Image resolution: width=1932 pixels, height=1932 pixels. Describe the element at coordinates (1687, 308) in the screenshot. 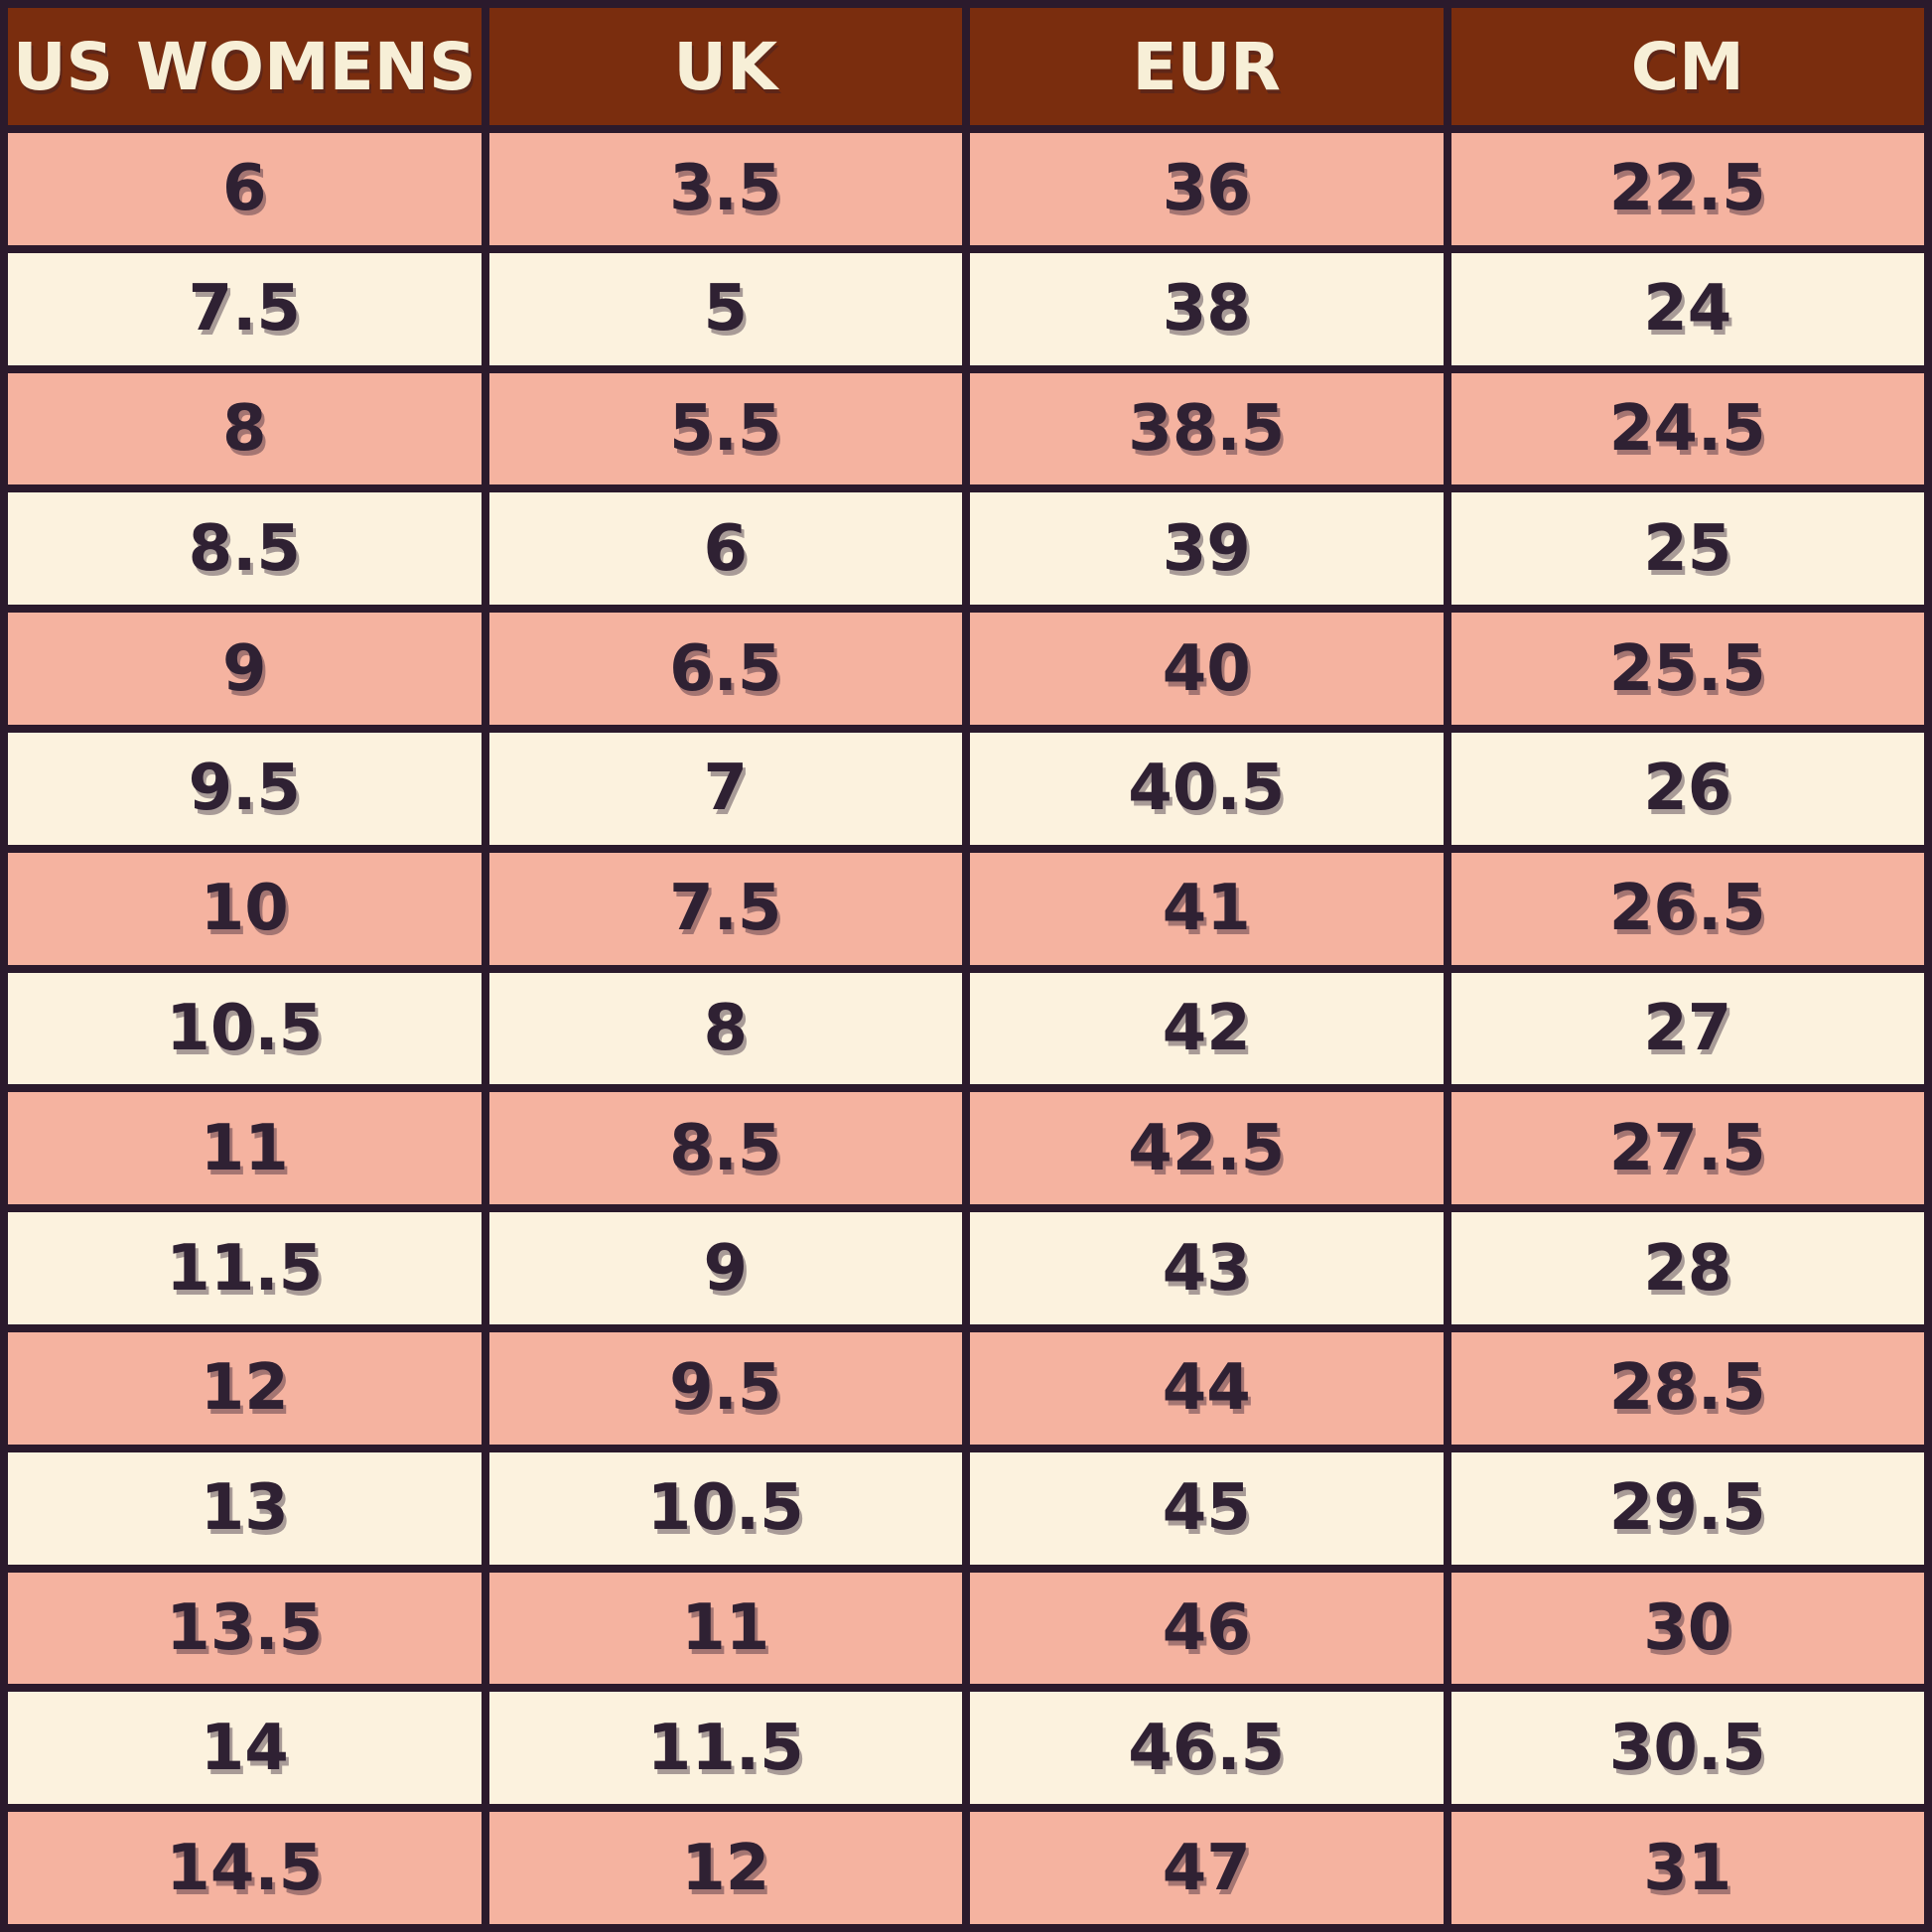

I see `table-cell: 24` at that location.